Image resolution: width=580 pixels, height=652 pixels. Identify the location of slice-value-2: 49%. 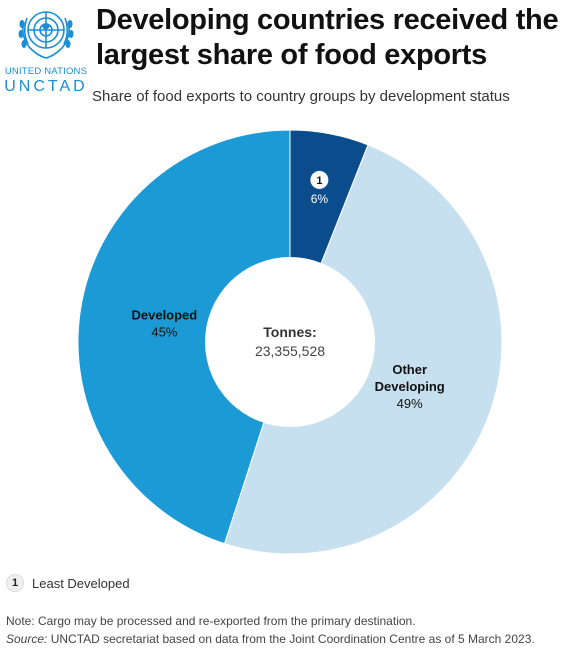
(410, 403).